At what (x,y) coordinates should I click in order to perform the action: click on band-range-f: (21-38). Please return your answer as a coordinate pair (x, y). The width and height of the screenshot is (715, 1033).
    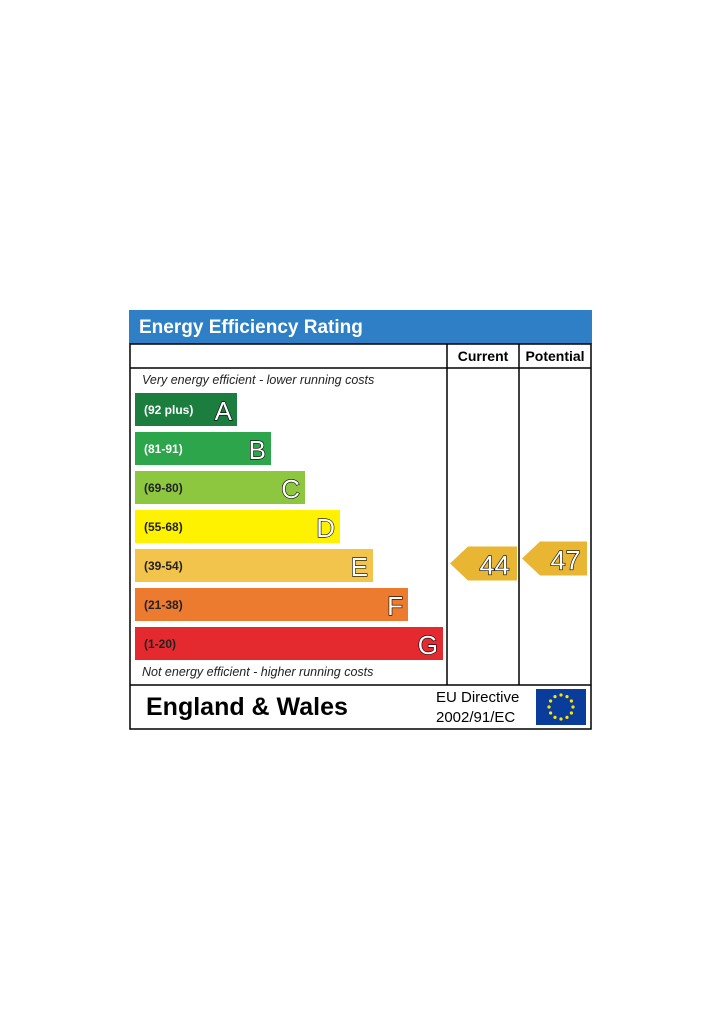
    Looking at the image, I should click on (163, 605).